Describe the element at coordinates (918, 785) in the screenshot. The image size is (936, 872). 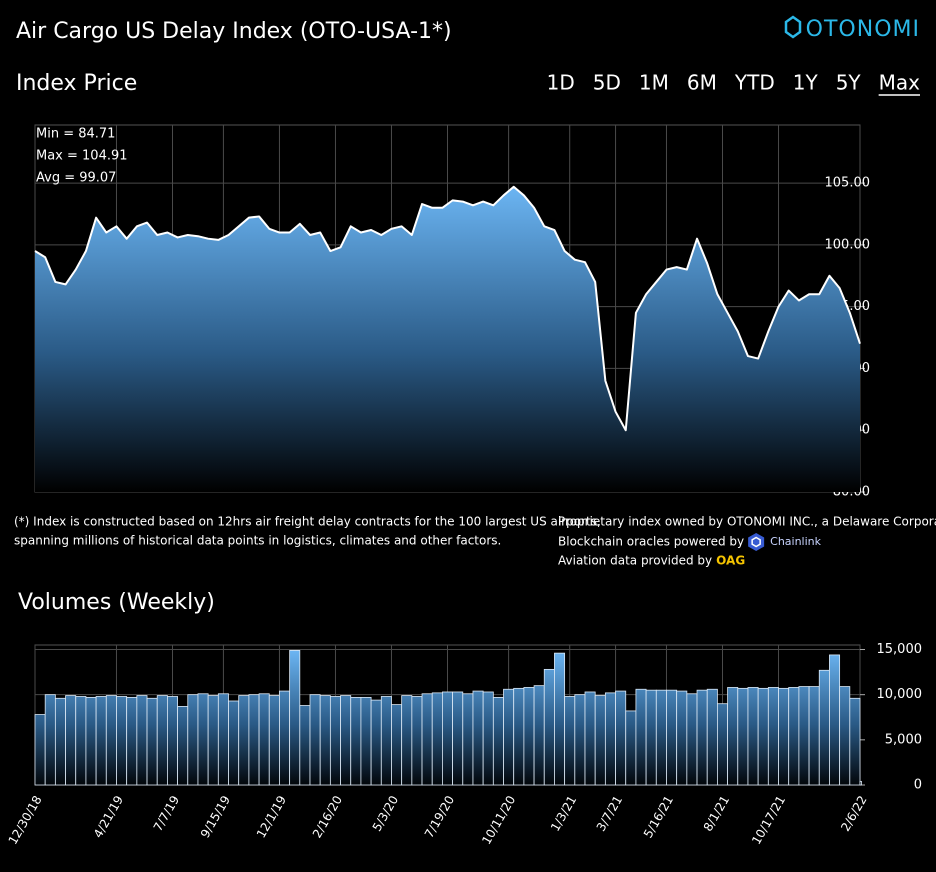
I see `y-tick-label: 0` at that location.